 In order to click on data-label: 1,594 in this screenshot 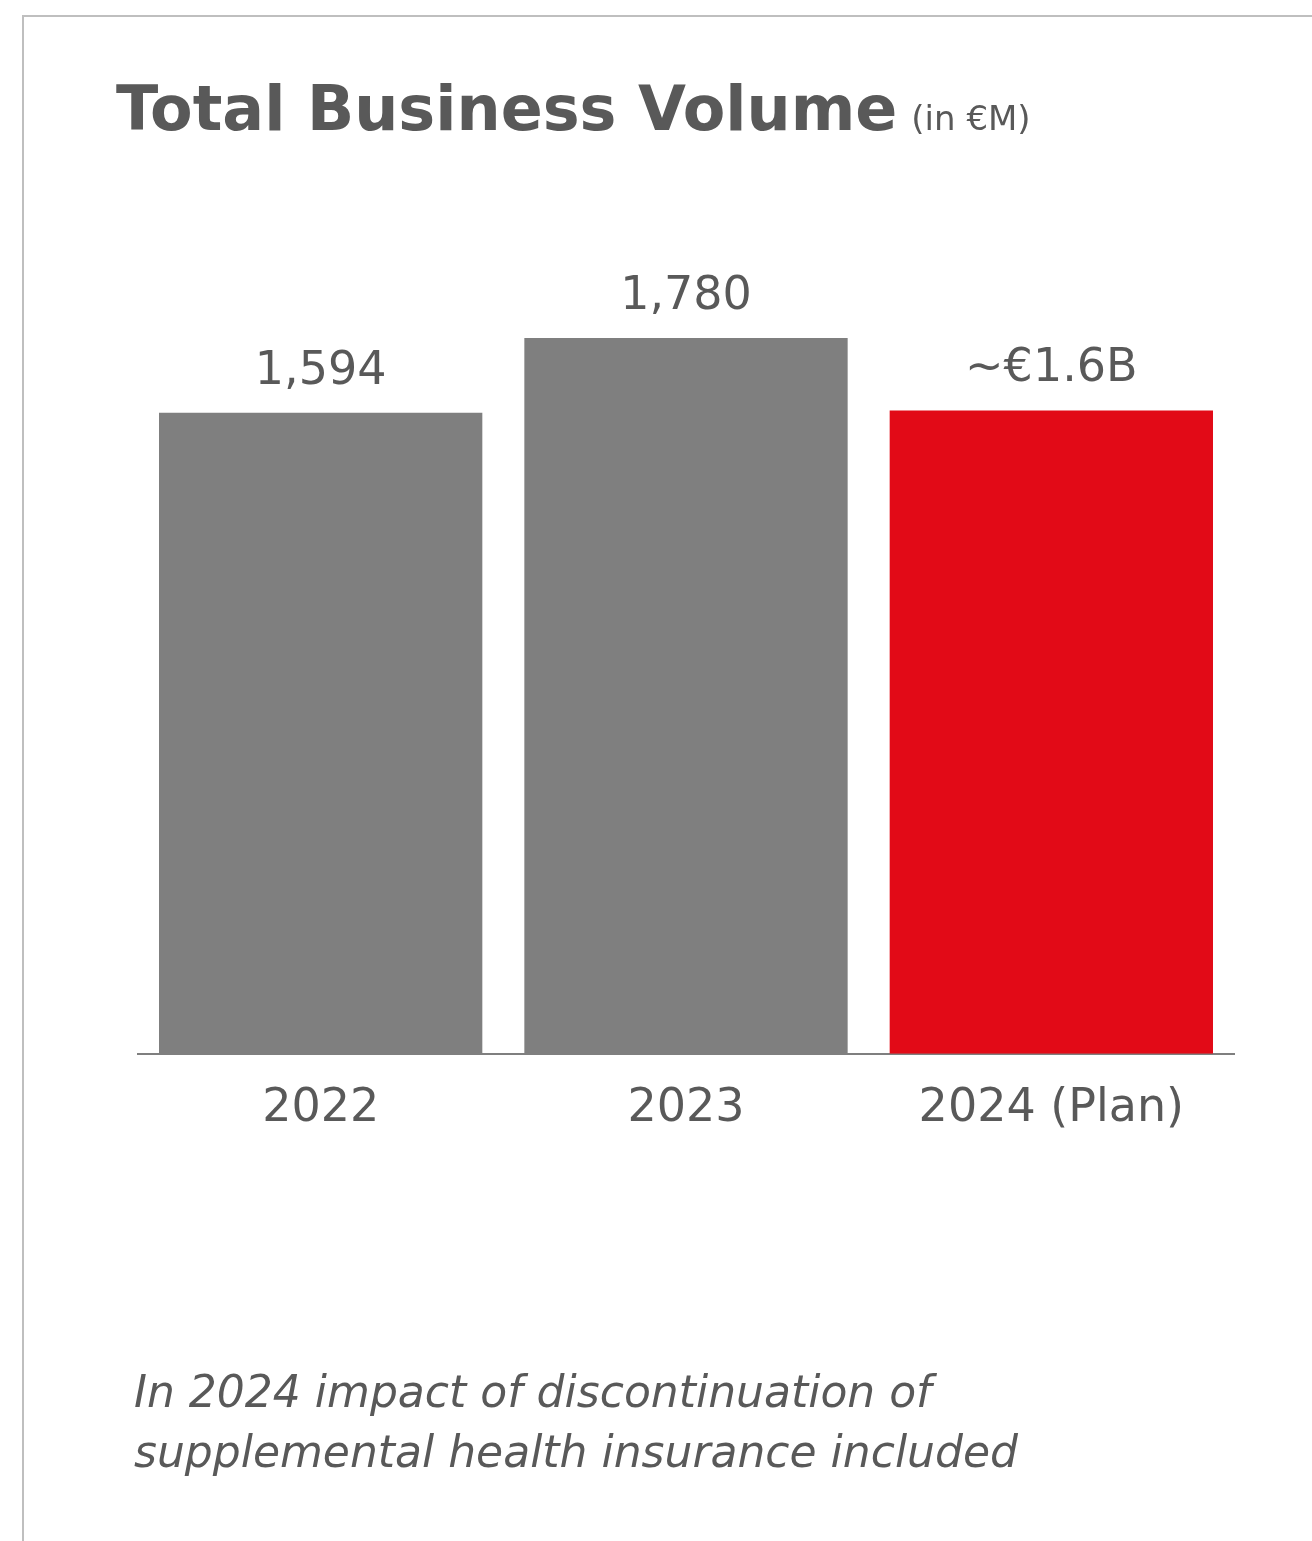, I will do `click(320, 367)`.